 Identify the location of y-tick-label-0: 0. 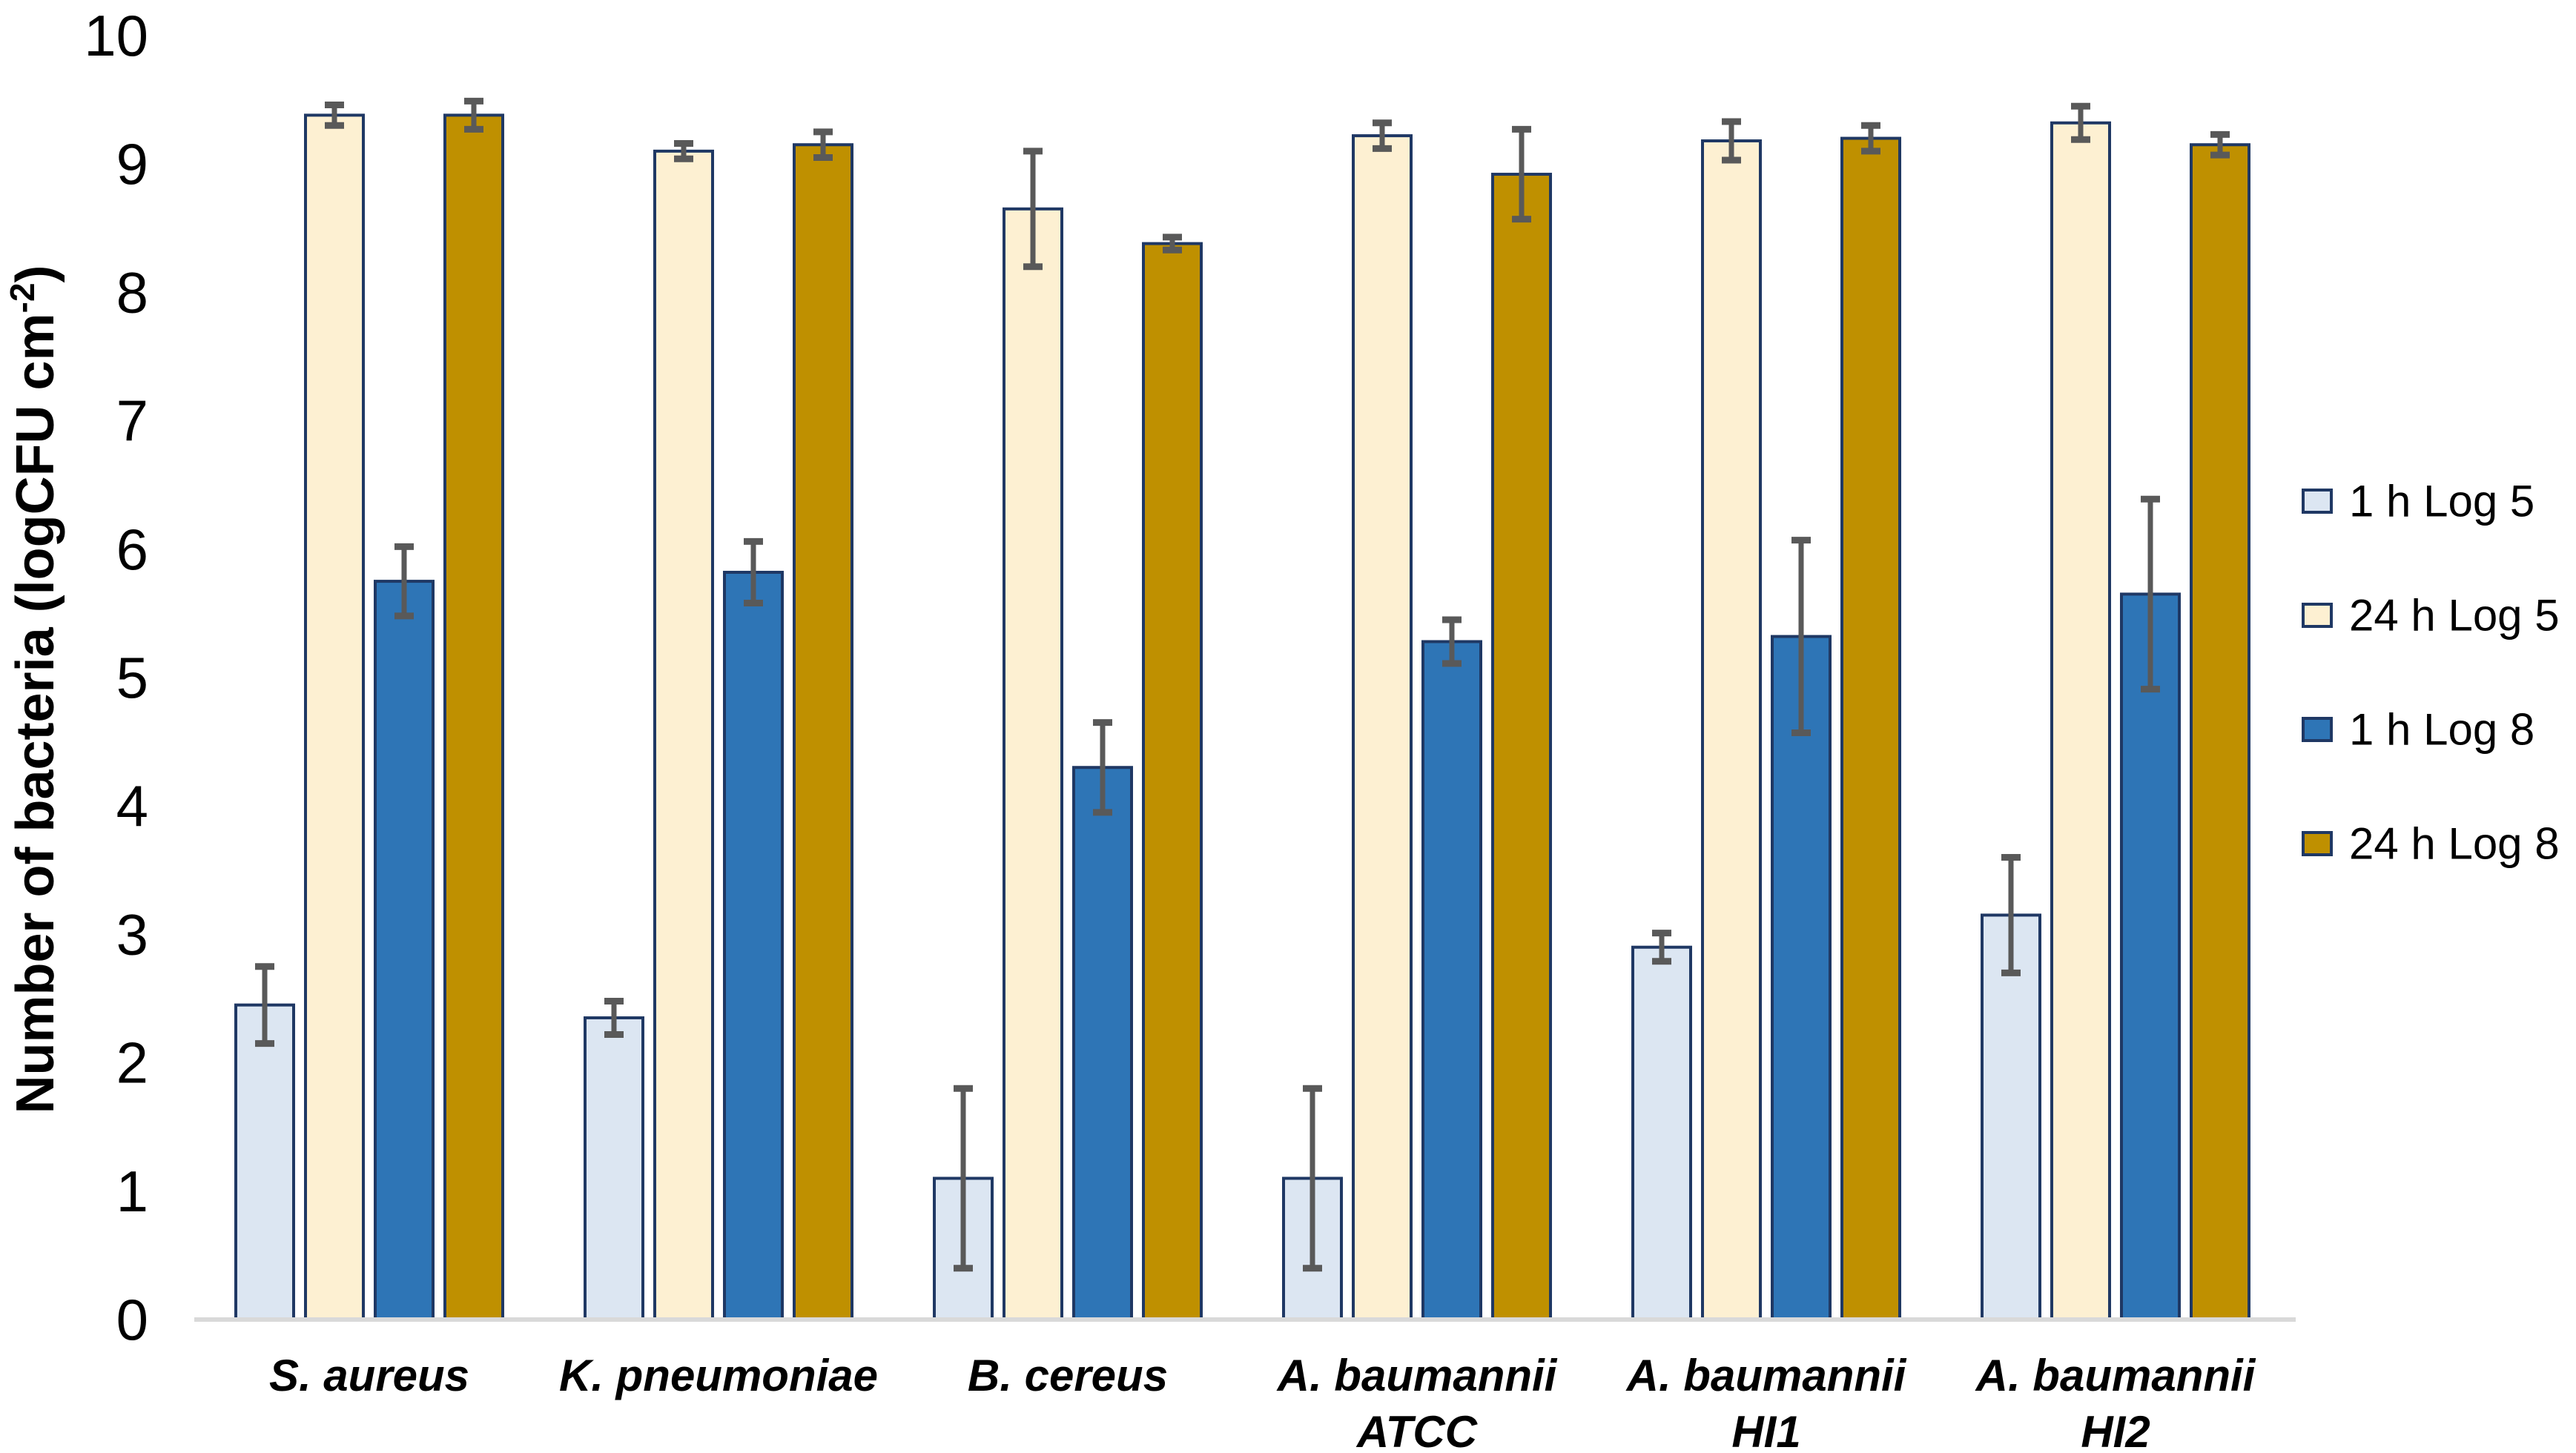
(132, 1319).